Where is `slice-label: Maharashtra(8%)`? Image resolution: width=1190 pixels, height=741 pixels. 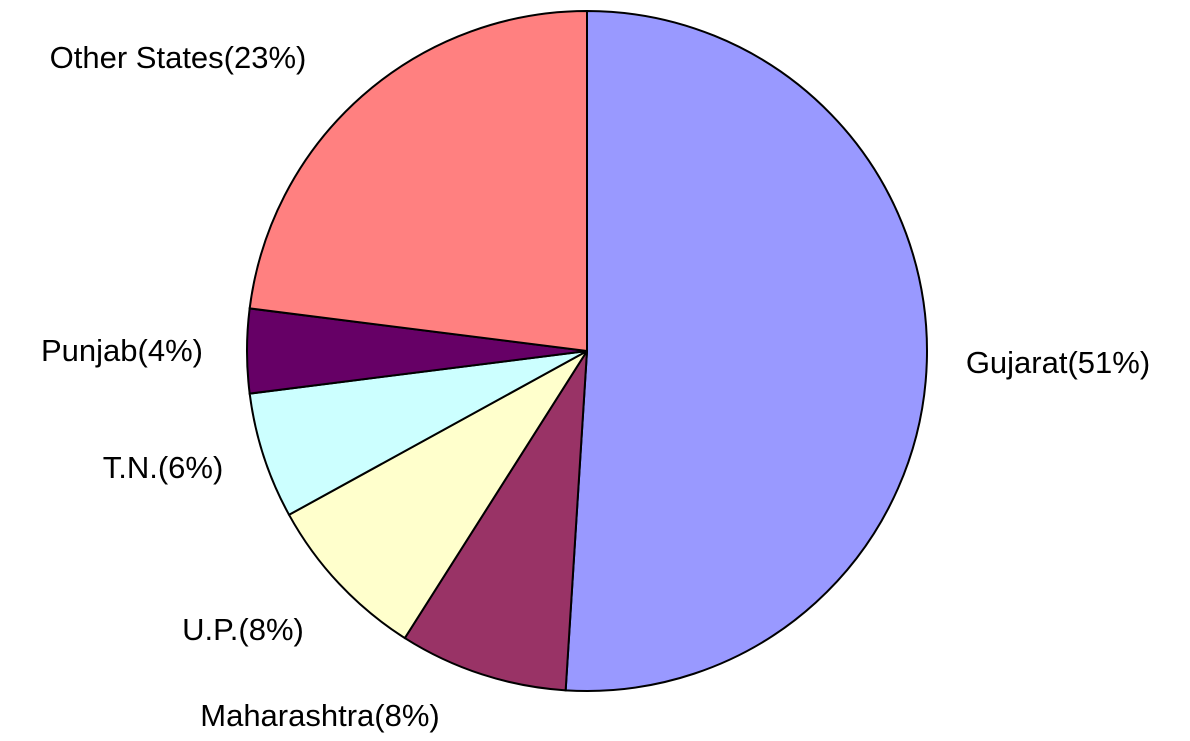
slice-label: Maharashtra(8%) is located at coordinates (319, 715).